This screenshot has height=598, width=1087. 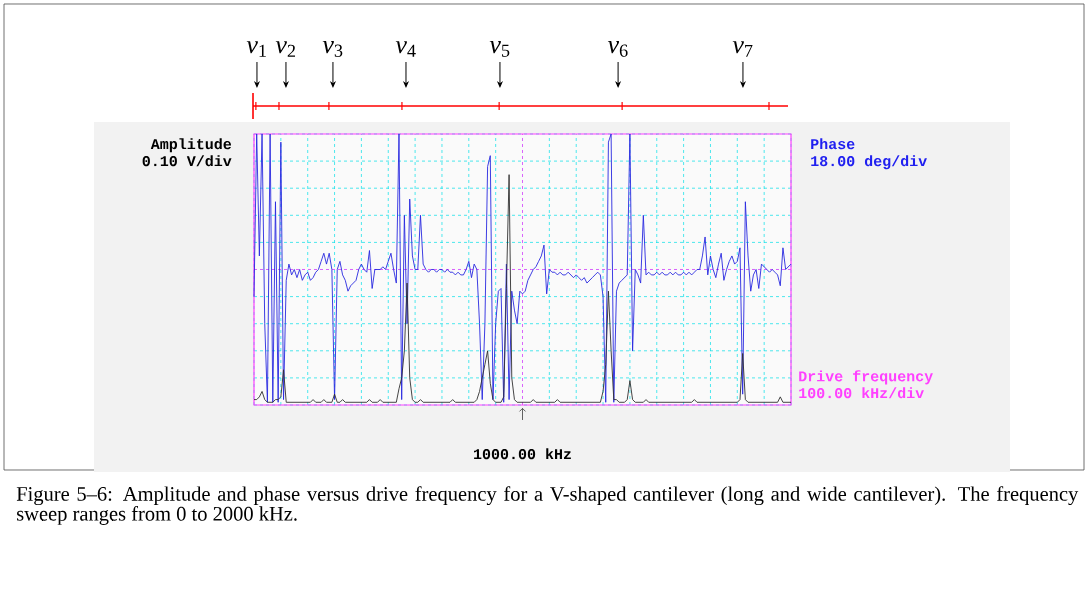 I want to click on text: v$_{6}$, so click(x=617, y=48).